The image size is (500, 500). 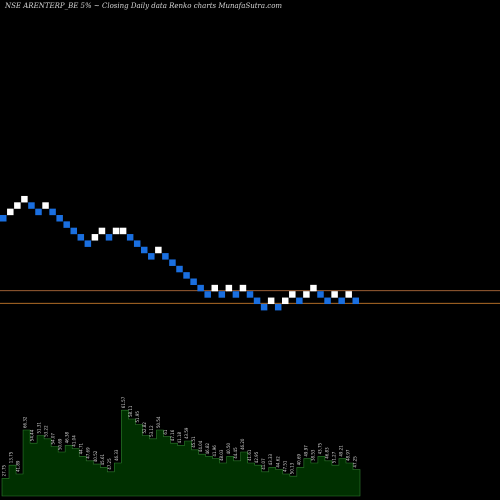 I want to click on volume-label: 44.04, so click(x=200, y=446).